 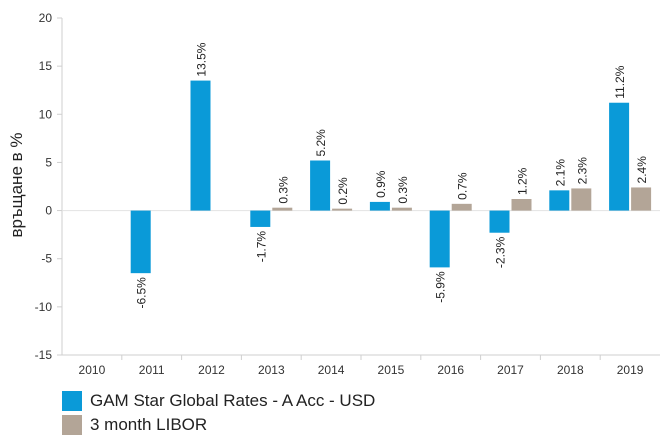 I want to click on y-tick-label: -5, so click(x=46, y=259).